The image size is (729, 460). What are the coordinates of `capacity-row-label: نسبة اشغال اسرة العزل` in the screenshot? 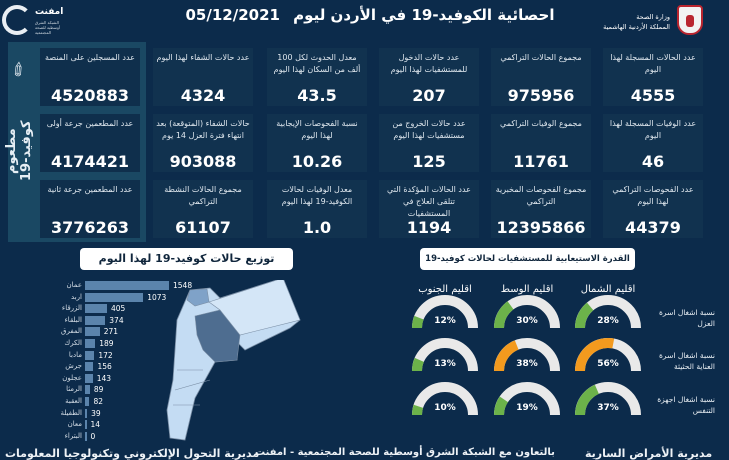 It's located at (687, 318).